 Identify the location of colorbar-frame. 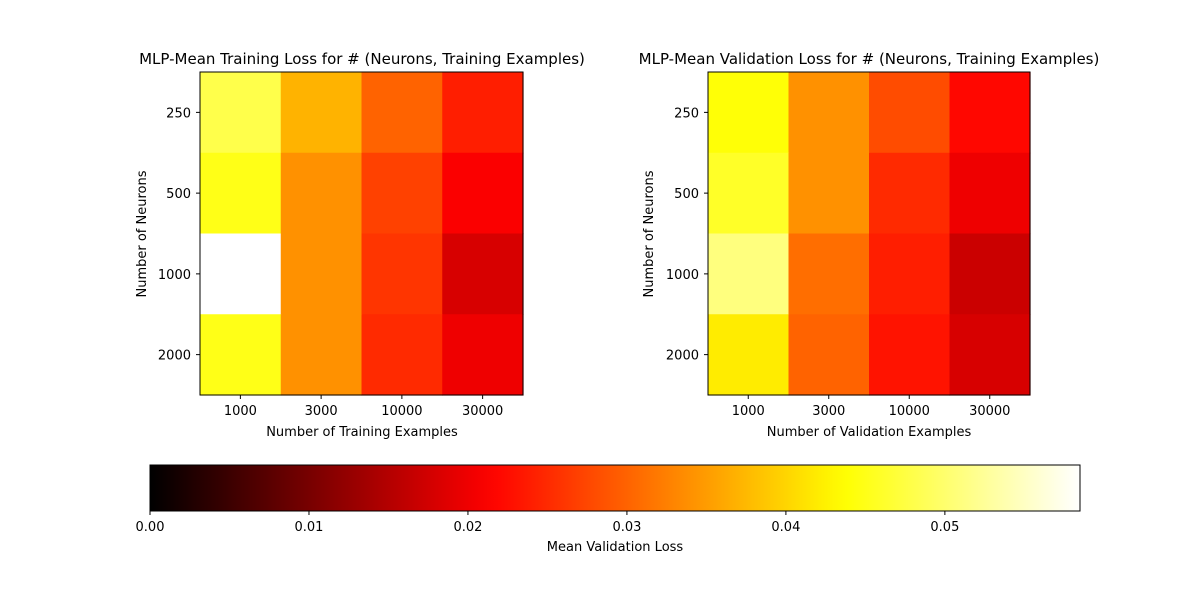
(615, 488).